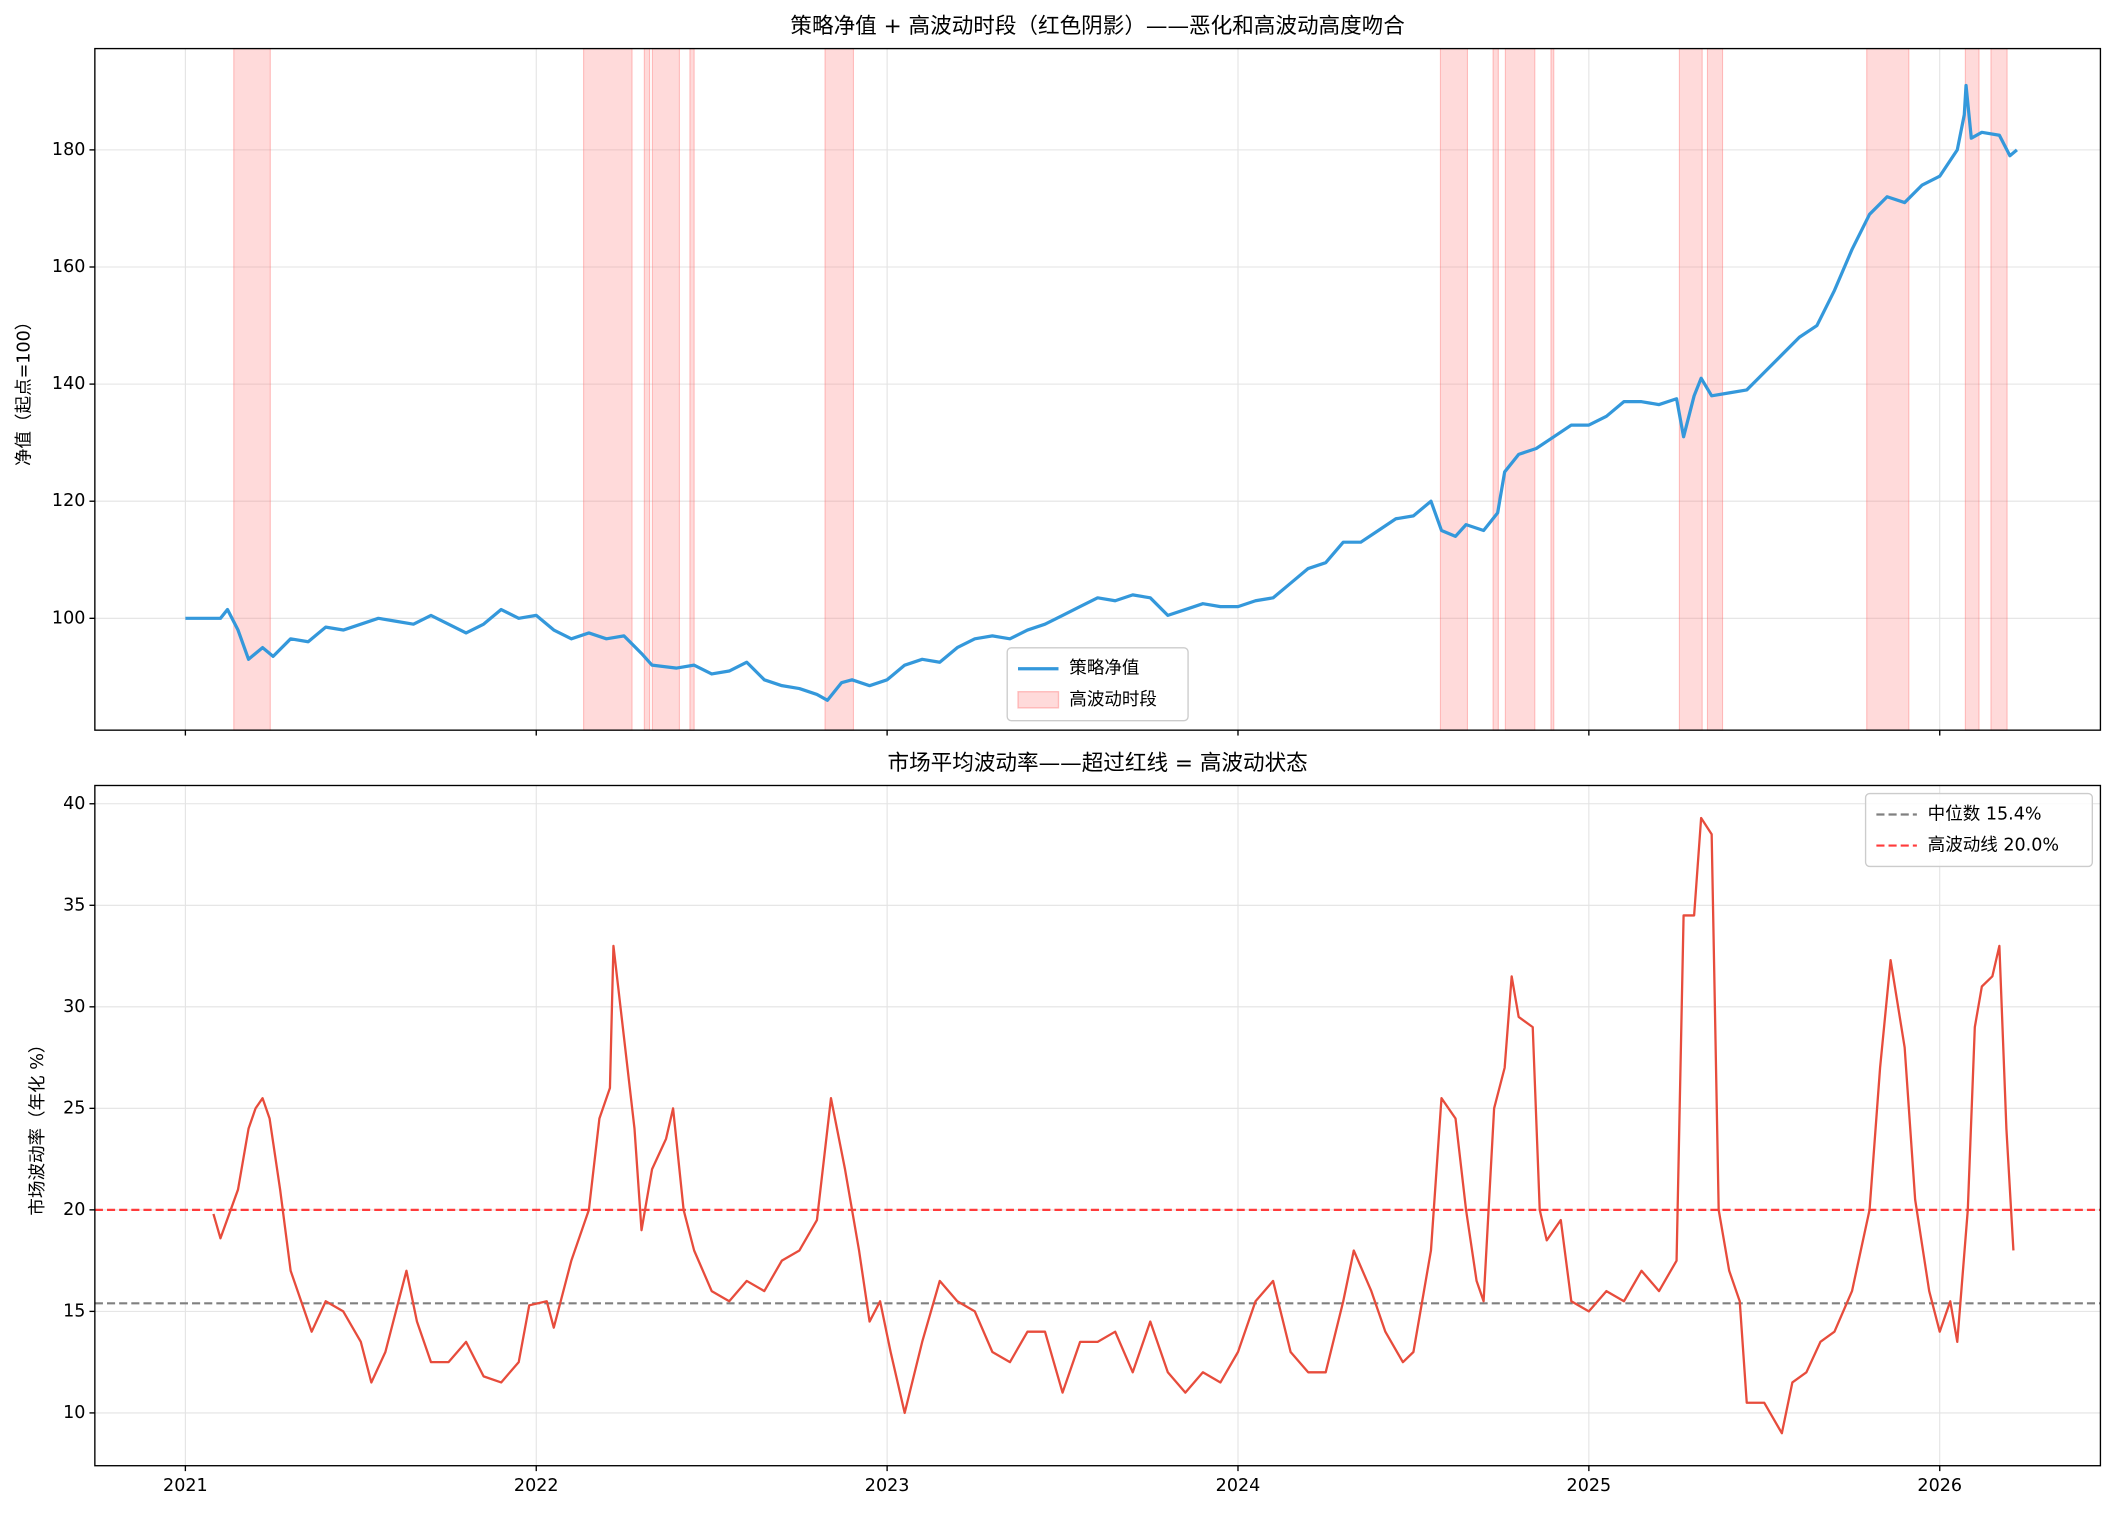 Image resolution: width=2117 pixels, height=1517 pixels. Describe the element at coordinates (68, 384) in the screenshot. I see `y-tick-label: 140` at that location.